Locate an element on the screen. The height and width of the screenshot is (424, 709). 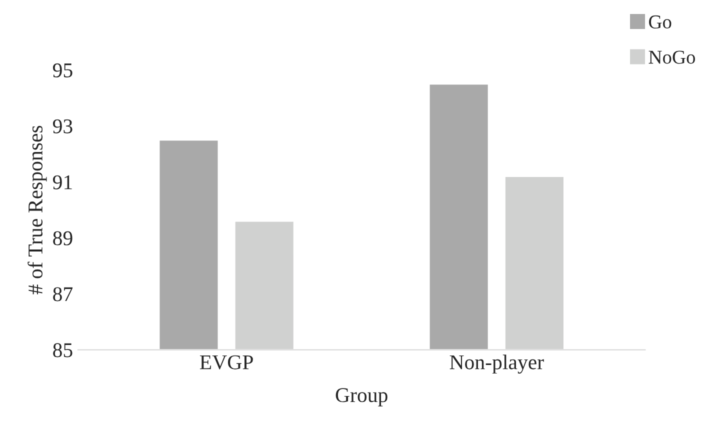
y-axis-title: # of True Responses is located at coordinates (37, 210).